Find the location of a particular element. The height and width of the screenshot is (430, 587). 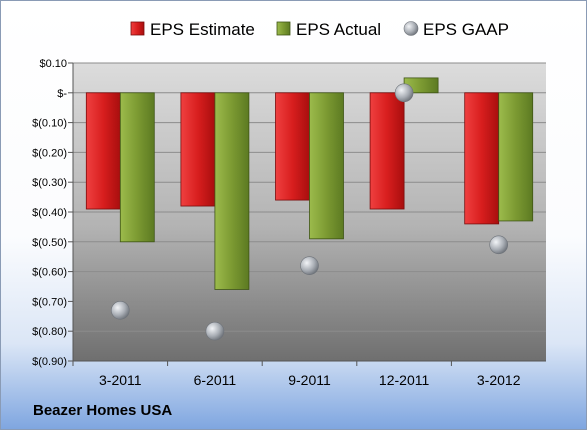

y-tick-label: $(0.30) is located at coordinates (49, 183).